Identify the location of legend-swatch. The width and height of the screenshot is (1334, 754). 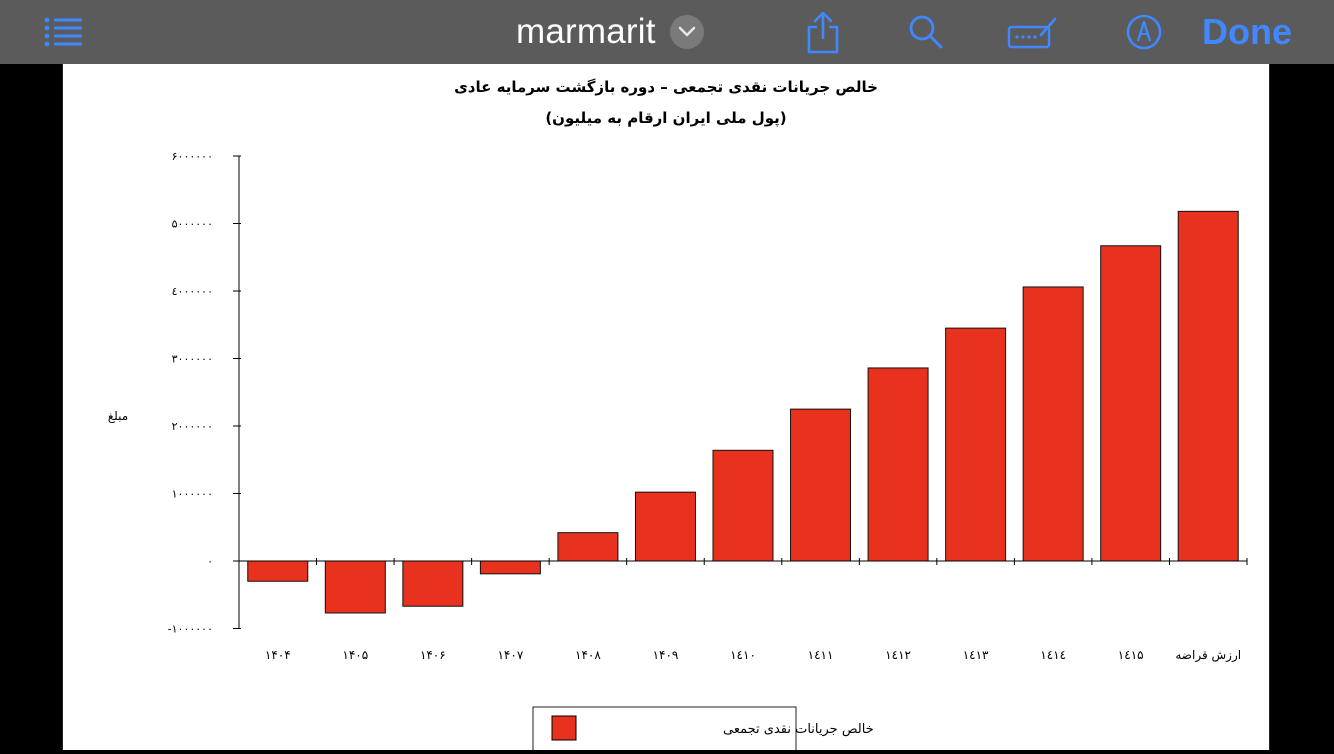
(564, 728).